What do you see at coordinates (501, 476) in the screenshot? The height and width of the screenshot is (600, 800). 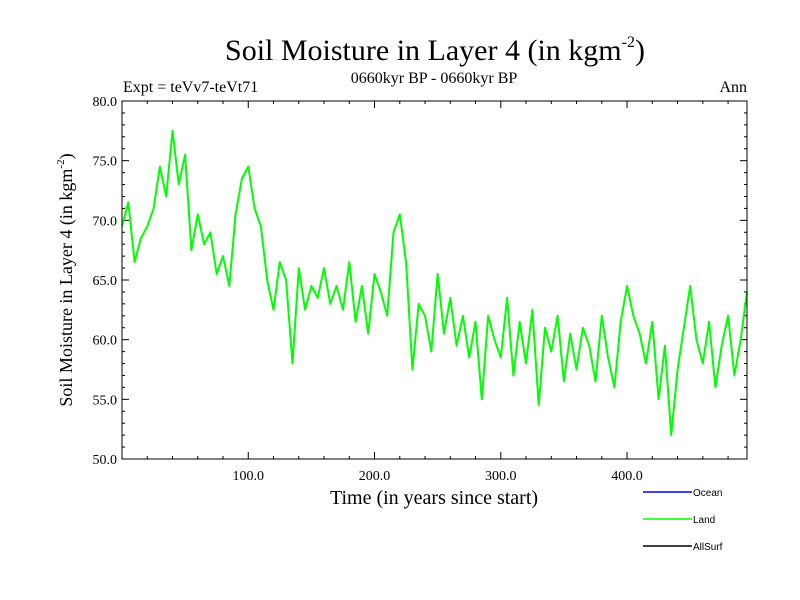 I see `x-tick-label: 300.0` at bounding box center [501, 476].